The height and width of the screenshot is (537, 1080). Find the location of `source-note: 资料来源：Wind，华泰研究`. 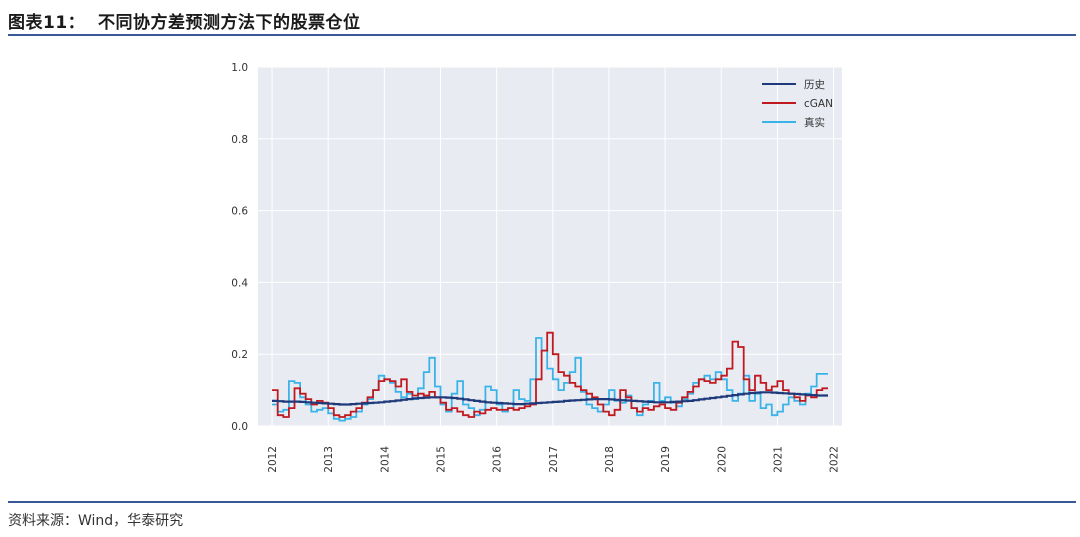

source-note: 资料来源：Wind，华泰研究 is located at coordinates (96, 521).